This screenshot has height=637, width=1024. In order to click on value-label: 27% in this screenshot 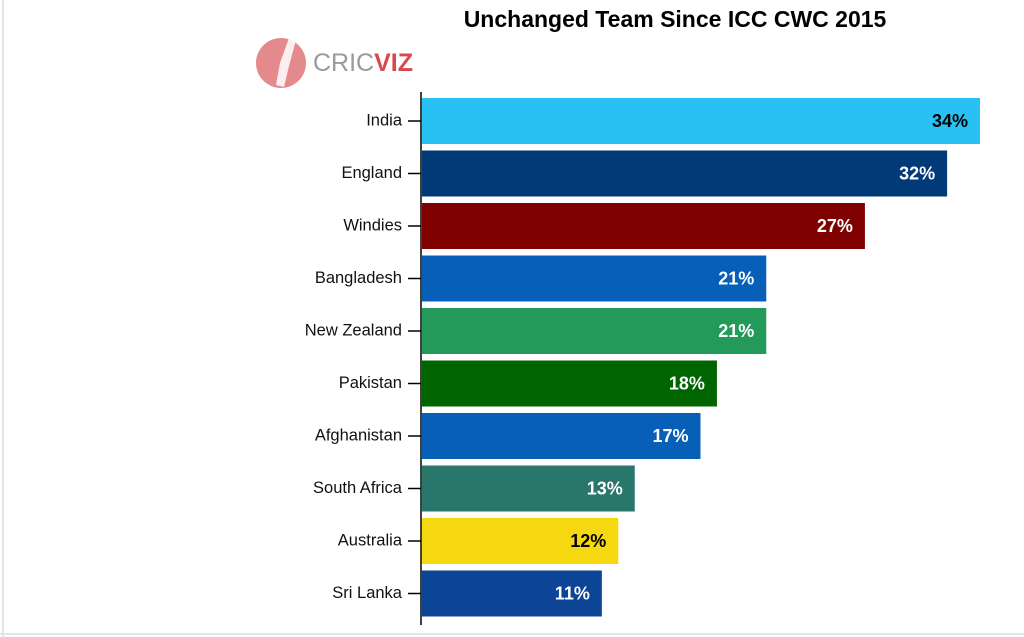, I will do `click(835, 226)`.